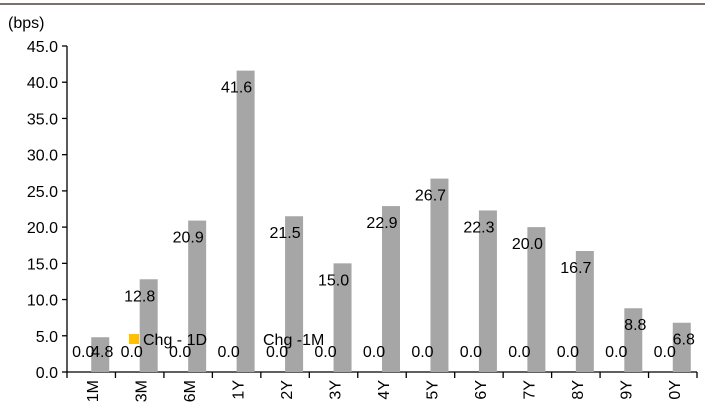 The width and height of the screenshot is (705, 410). What do you see at coordinates (675, 390) in the screenshot?
I see `x-tick-label: 0Y` at bounding box center [675, 390].